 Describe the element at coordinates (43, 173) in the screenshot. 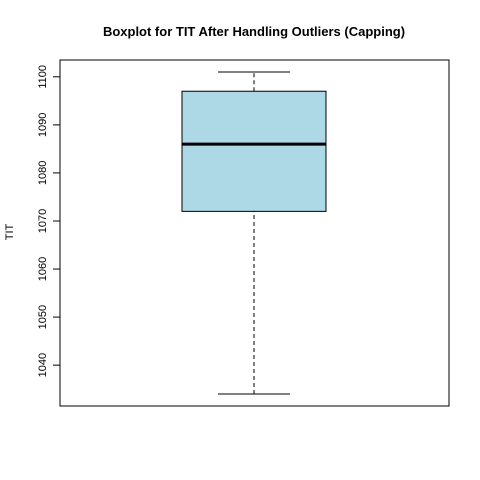

I see `y-tick-label: 1080` at that location.